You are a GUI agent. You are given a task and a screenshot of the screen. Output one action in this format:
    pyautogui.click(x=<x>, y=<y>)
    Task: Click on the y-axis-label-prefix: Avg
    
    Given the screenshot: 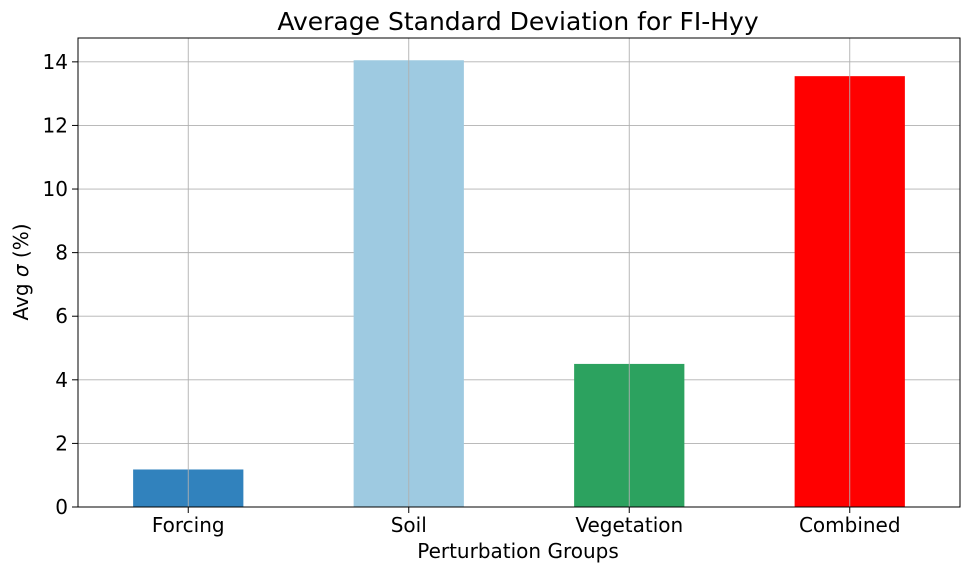 What is the action you would take?
    pyautogui.click(x=21, y=298)
    